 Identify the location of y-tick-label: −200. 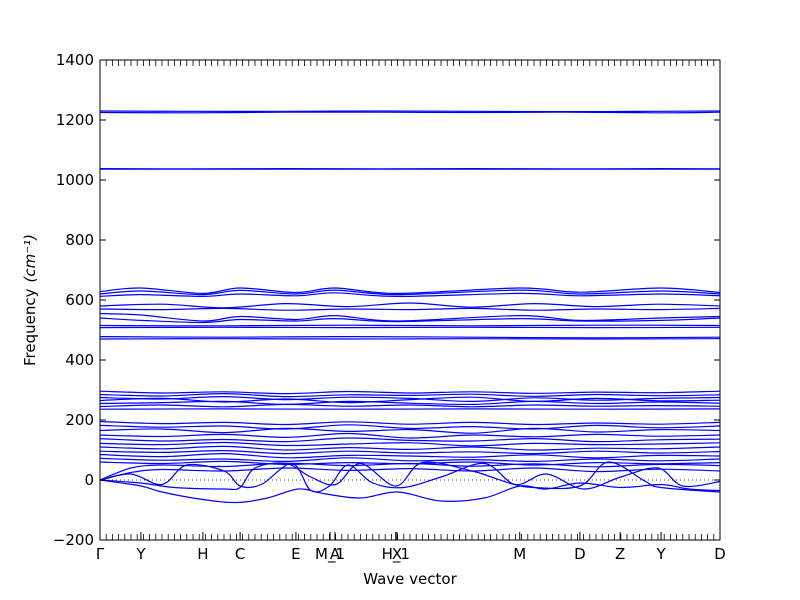
(73, 540).